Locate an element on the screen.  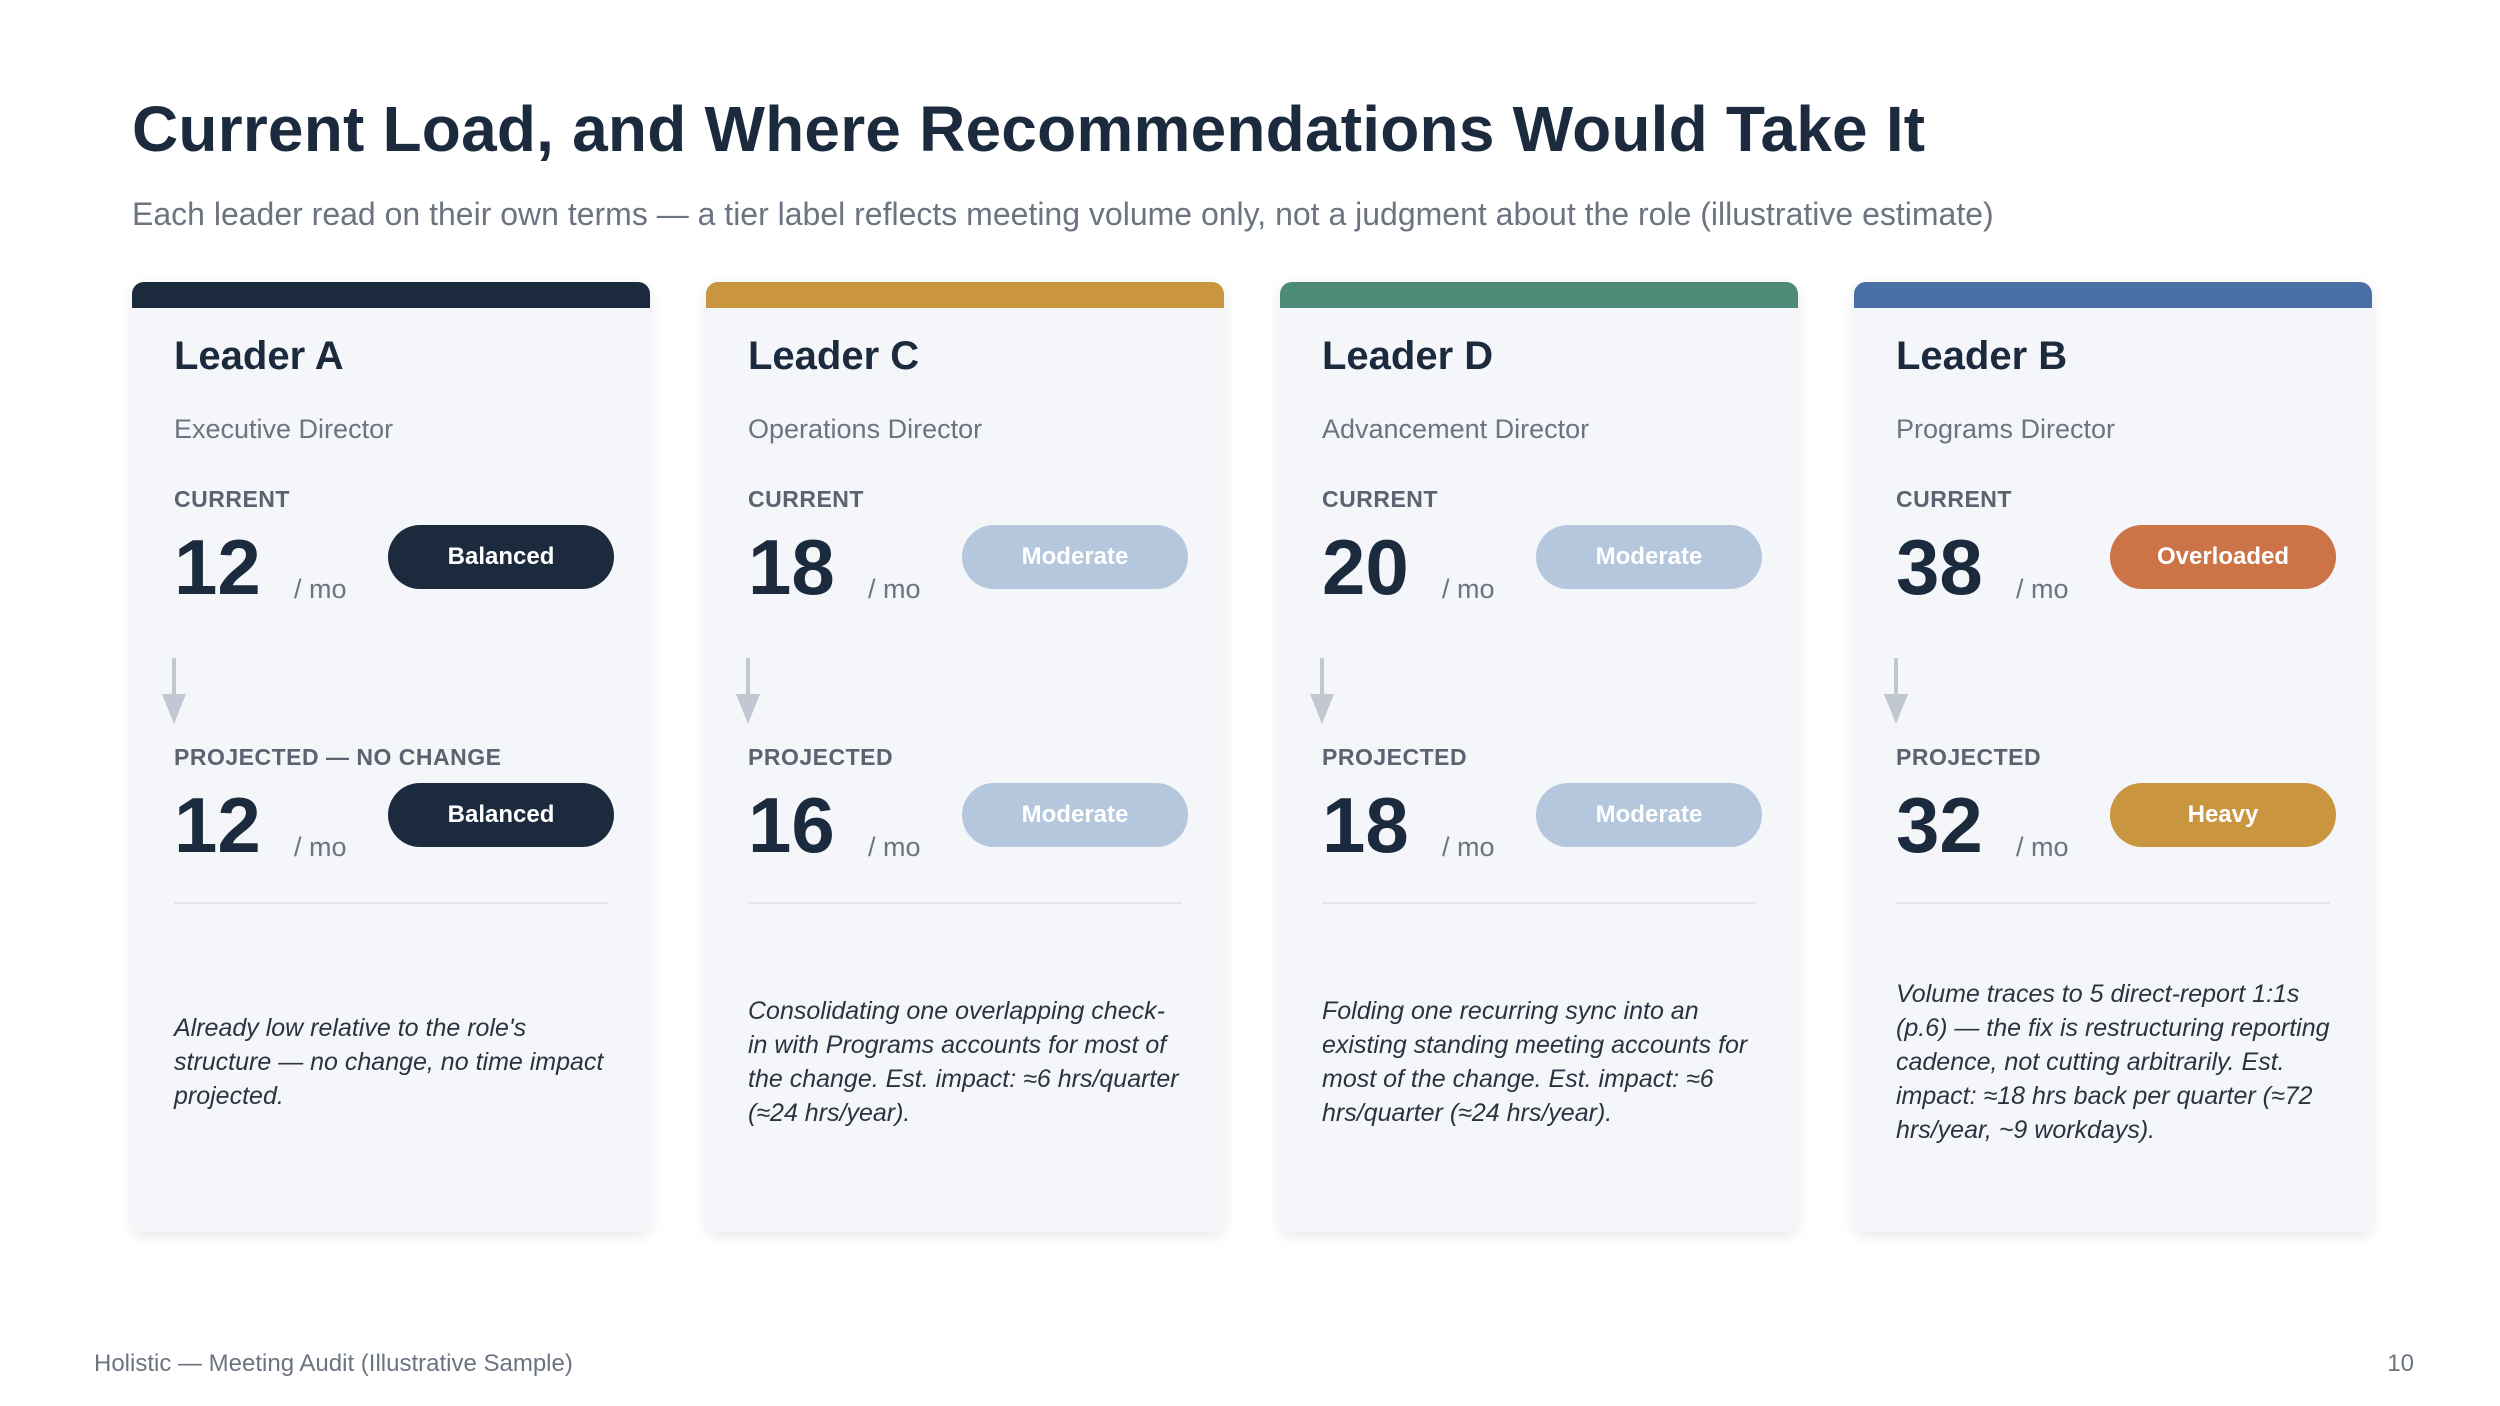
leader-name: Leader A is located at coordinates (259, 356).